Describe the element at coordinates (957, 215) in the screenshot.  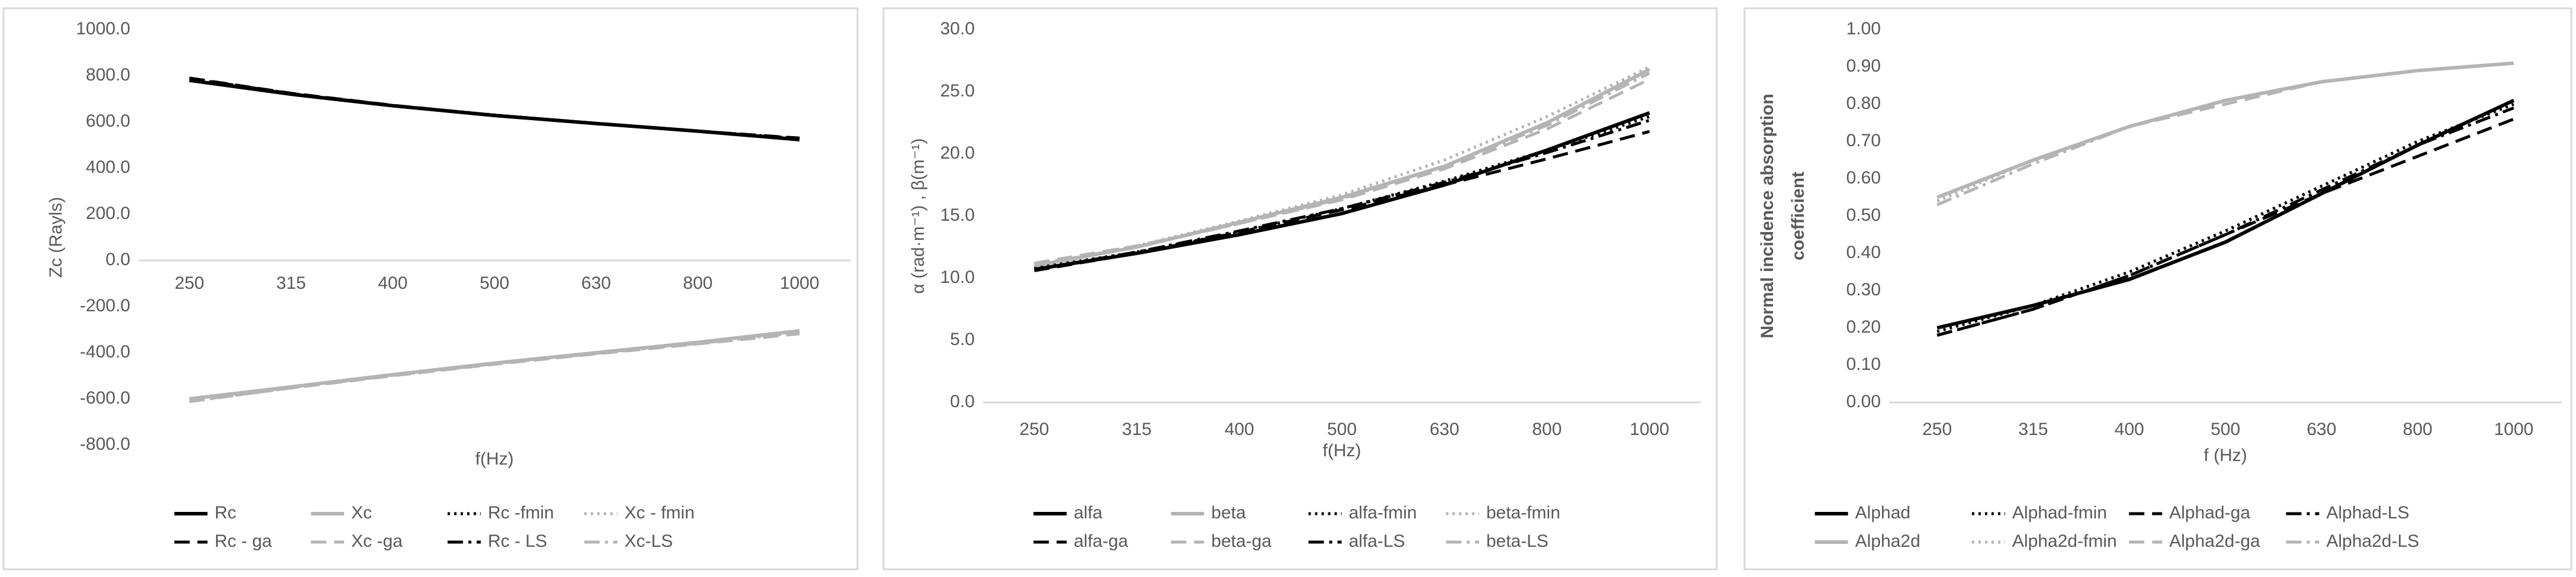
I see `y-tick-label: 15.0` at that location.